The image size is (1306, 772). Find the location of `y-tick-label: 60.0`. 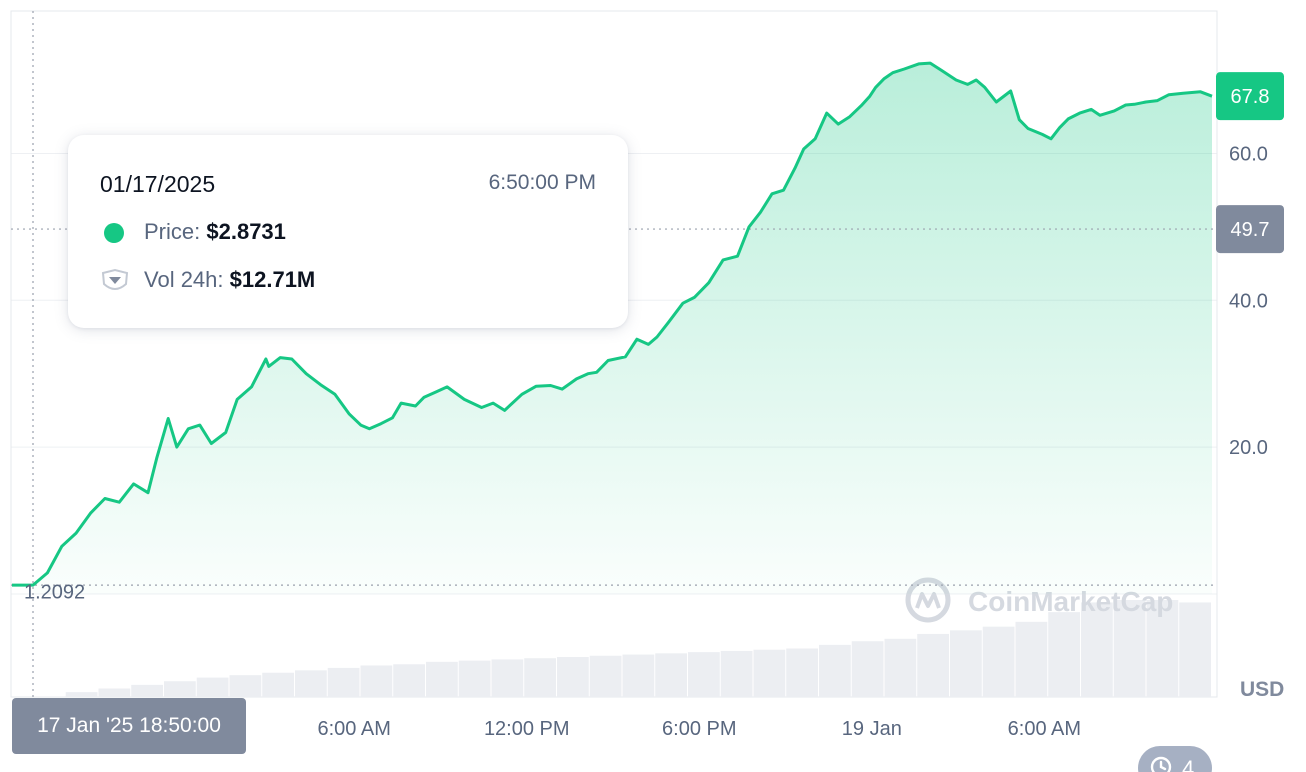

y-tick-label: 60.0 is located at coordinates (1248, 154).